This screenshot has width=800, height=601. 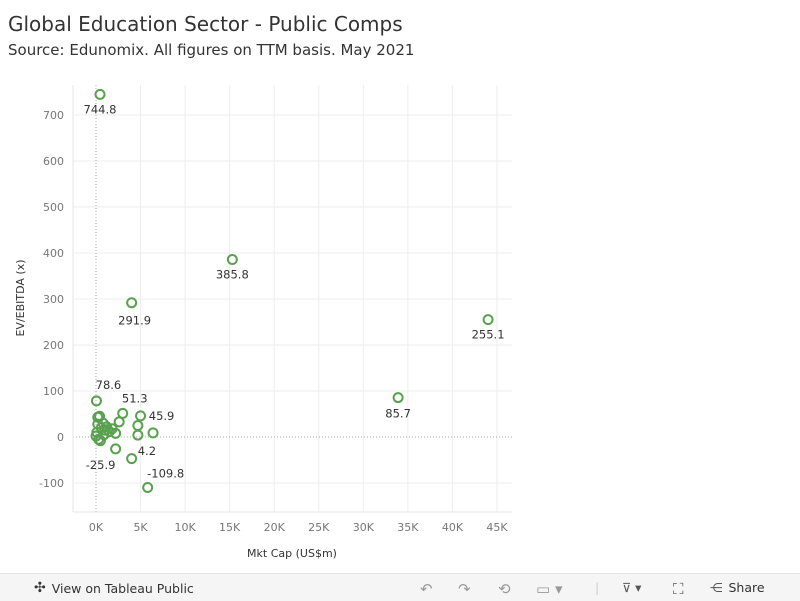 What do you see at coordinates (53, 299) in the screenshot?
I see `y-tick-label: 300` at bounding box center [53, 299].